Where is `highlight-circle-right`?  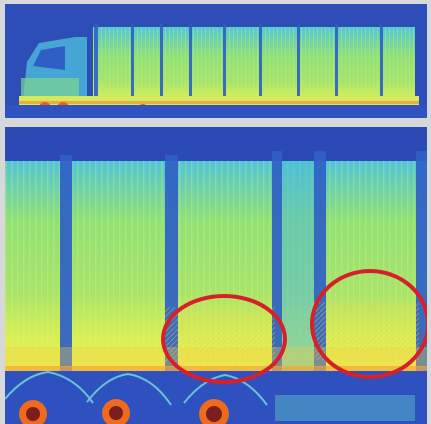 highlight-circle-right is located at coordinates (368, 324).